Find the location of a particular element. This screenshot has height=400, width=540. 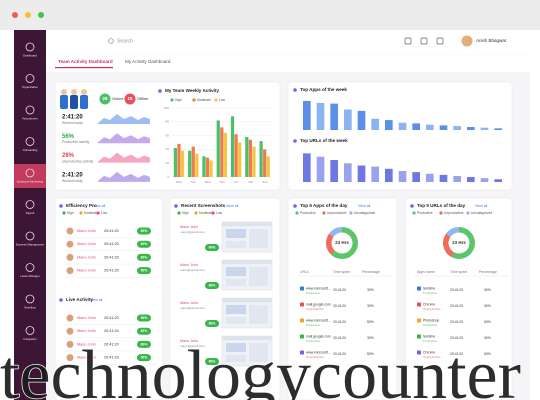

score: 90% is located at coordinates (144, 231).